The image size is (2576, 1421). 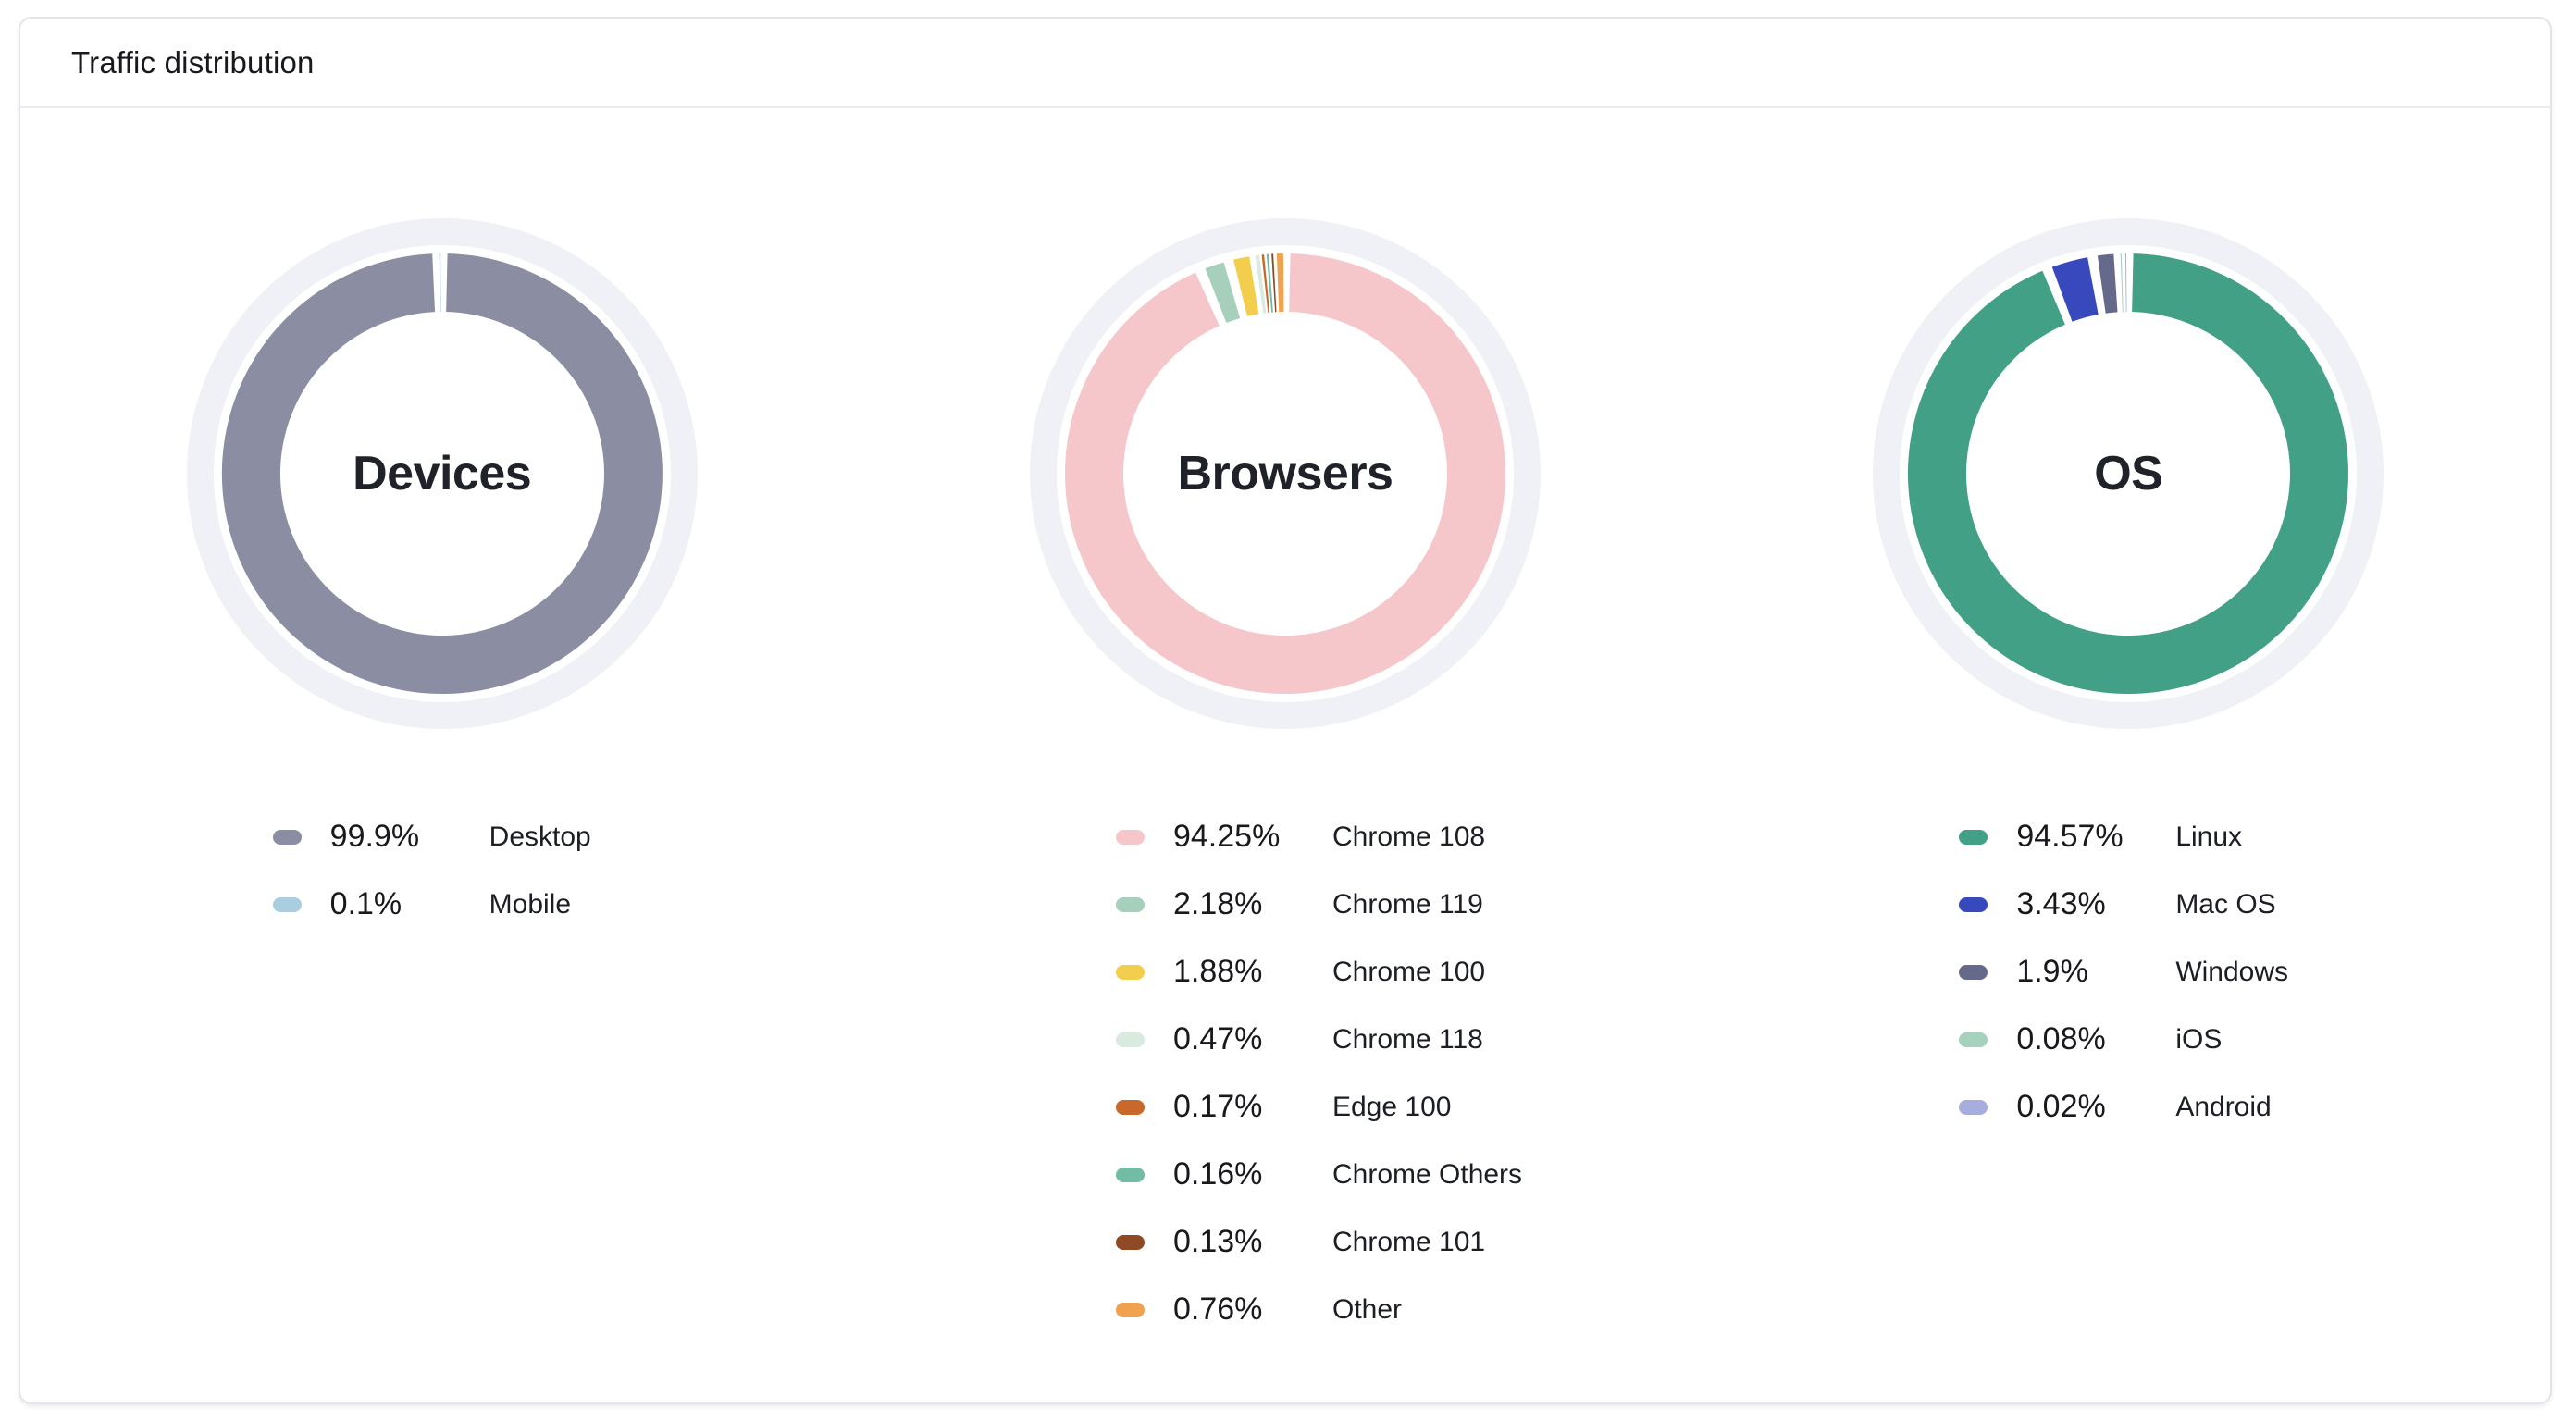 I want to click on donut-slice-windows, so click(x=2108, y=283).